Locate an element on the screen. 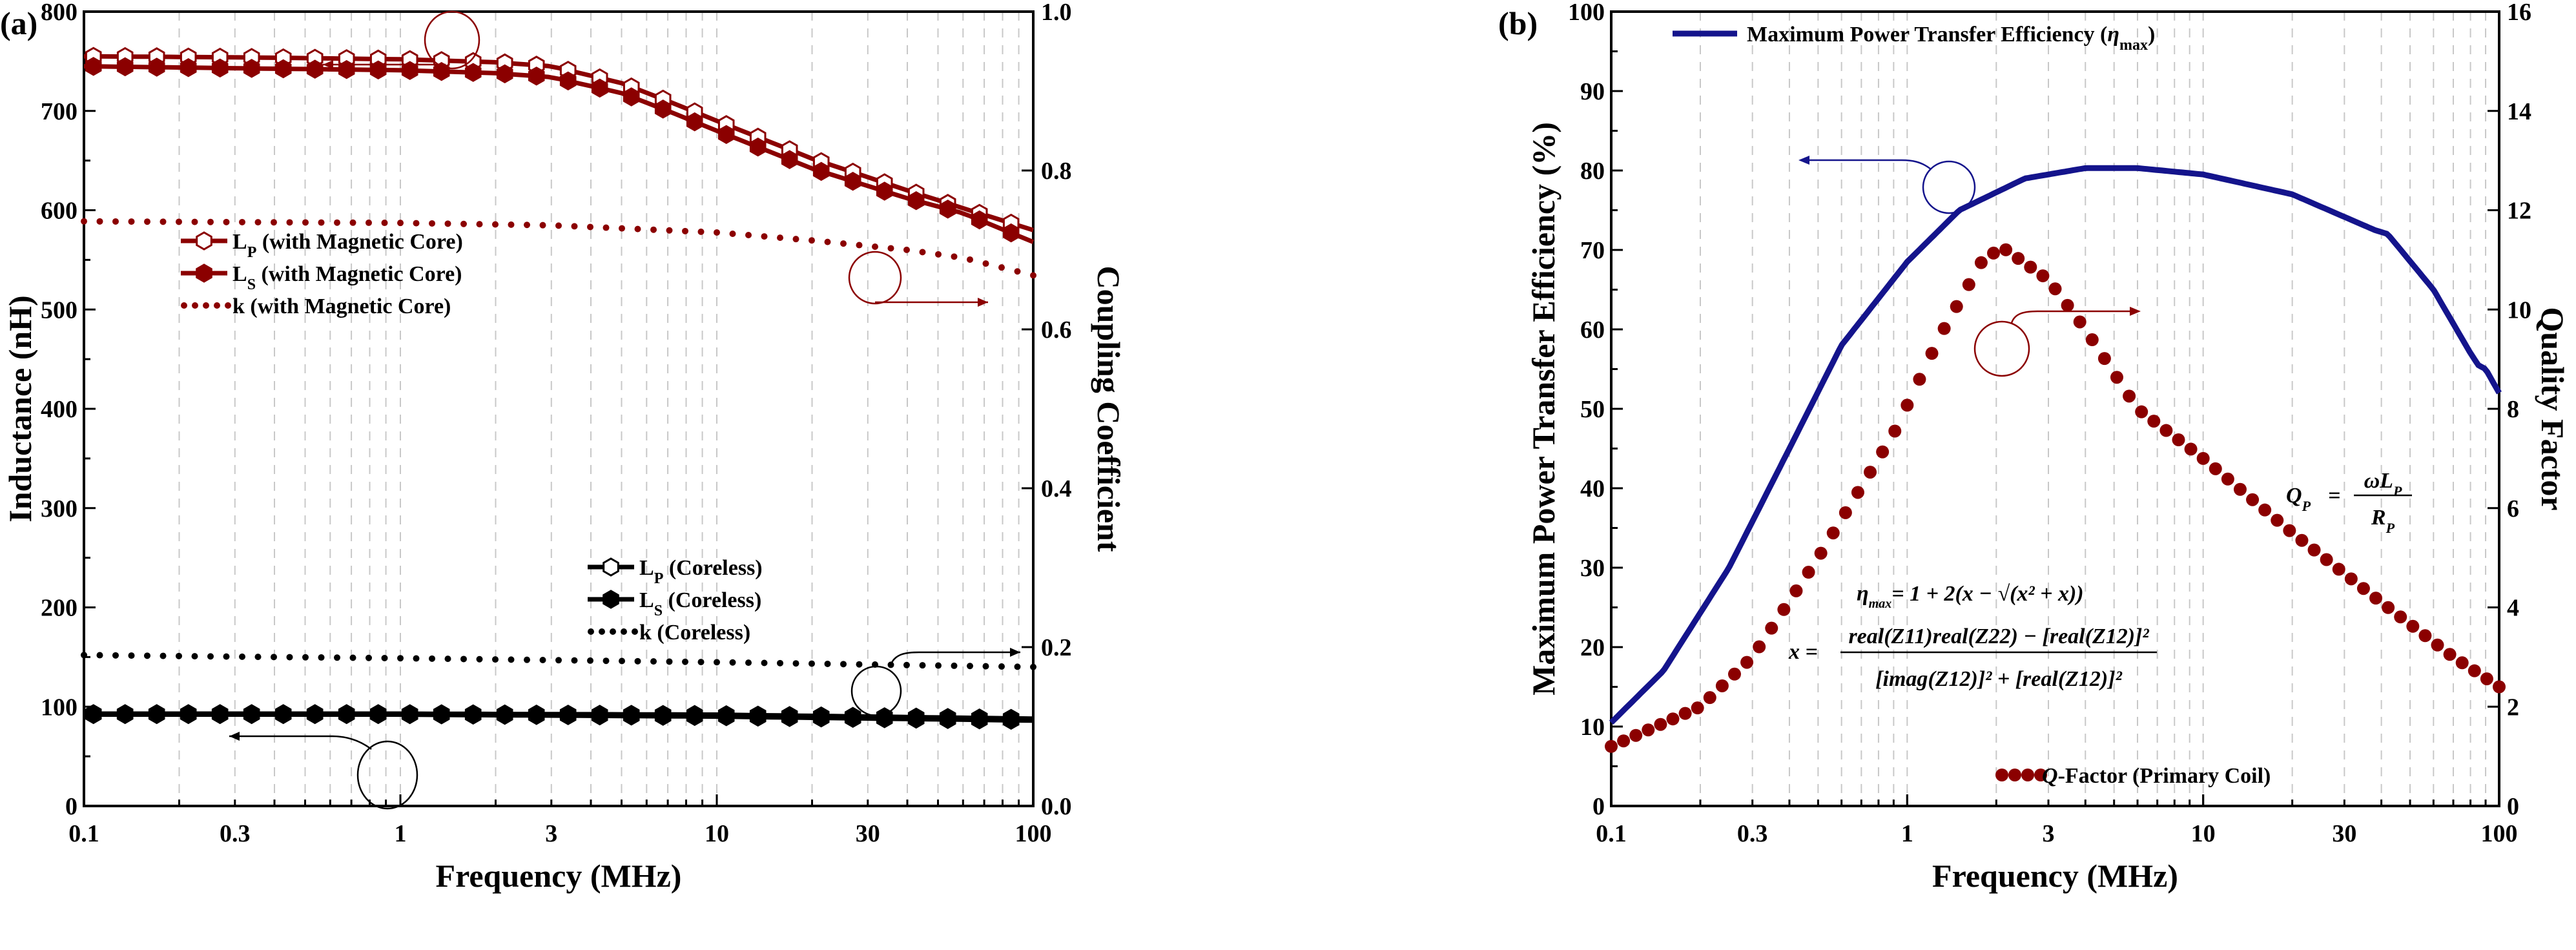  label-part: (with Magnetic Core) is located at coordinates (359, 274).